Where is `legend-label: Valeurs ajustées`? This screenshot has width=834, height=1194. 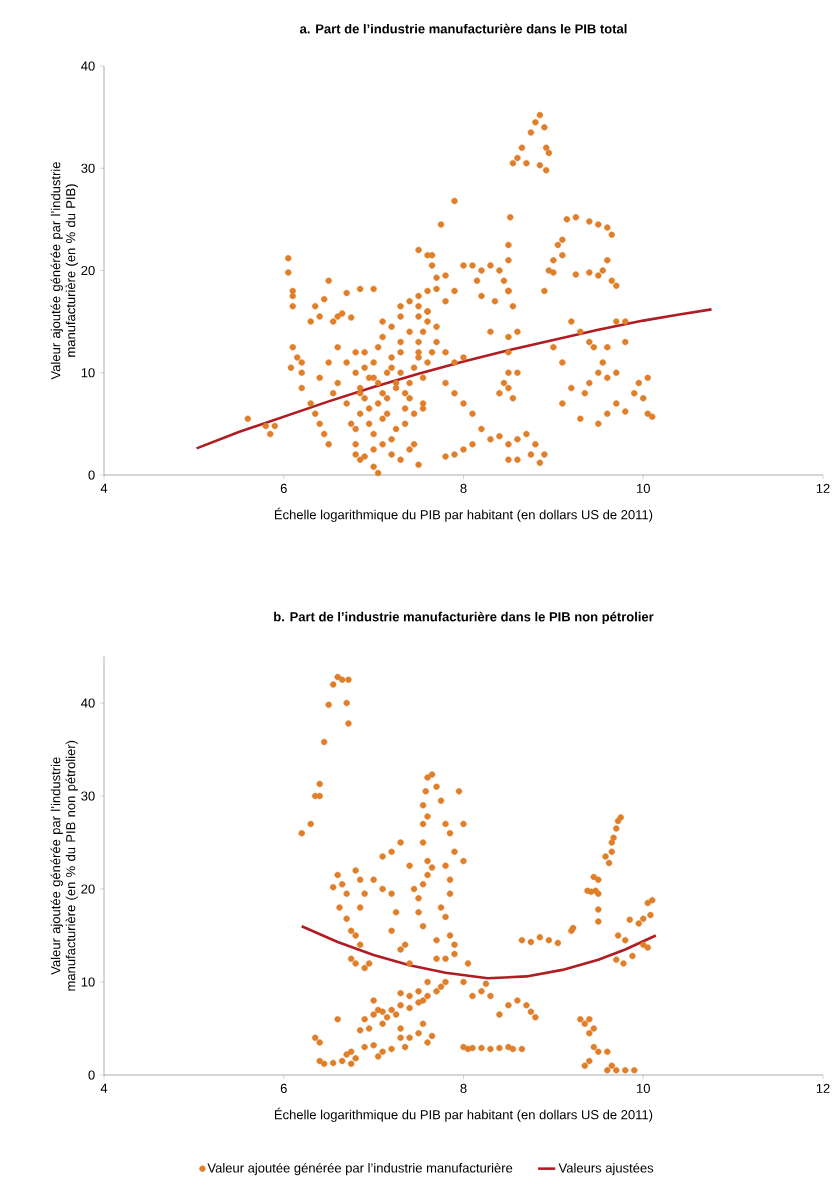 legend-label: Valeurs ajustées is located at coordinates (606, 1169).